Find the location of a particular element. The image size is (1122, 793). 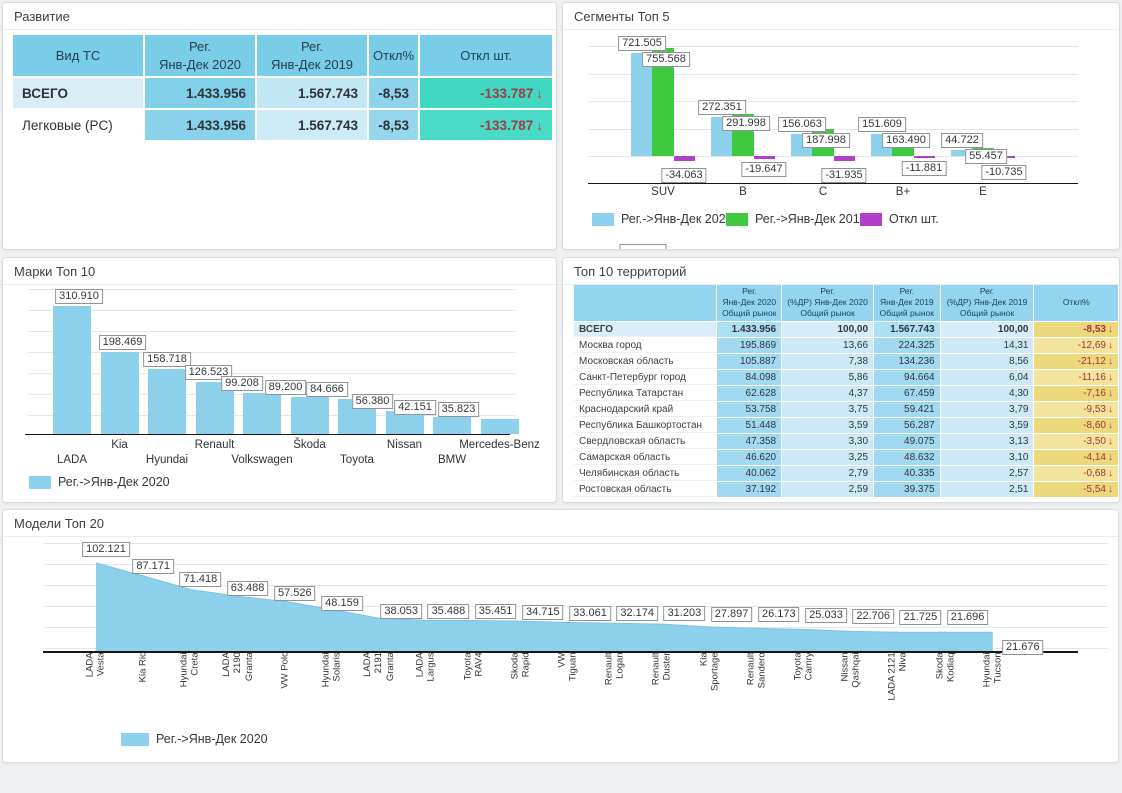

territories-cell-0-5: -8,53 ↓ is located at coordinates (1076, 330).